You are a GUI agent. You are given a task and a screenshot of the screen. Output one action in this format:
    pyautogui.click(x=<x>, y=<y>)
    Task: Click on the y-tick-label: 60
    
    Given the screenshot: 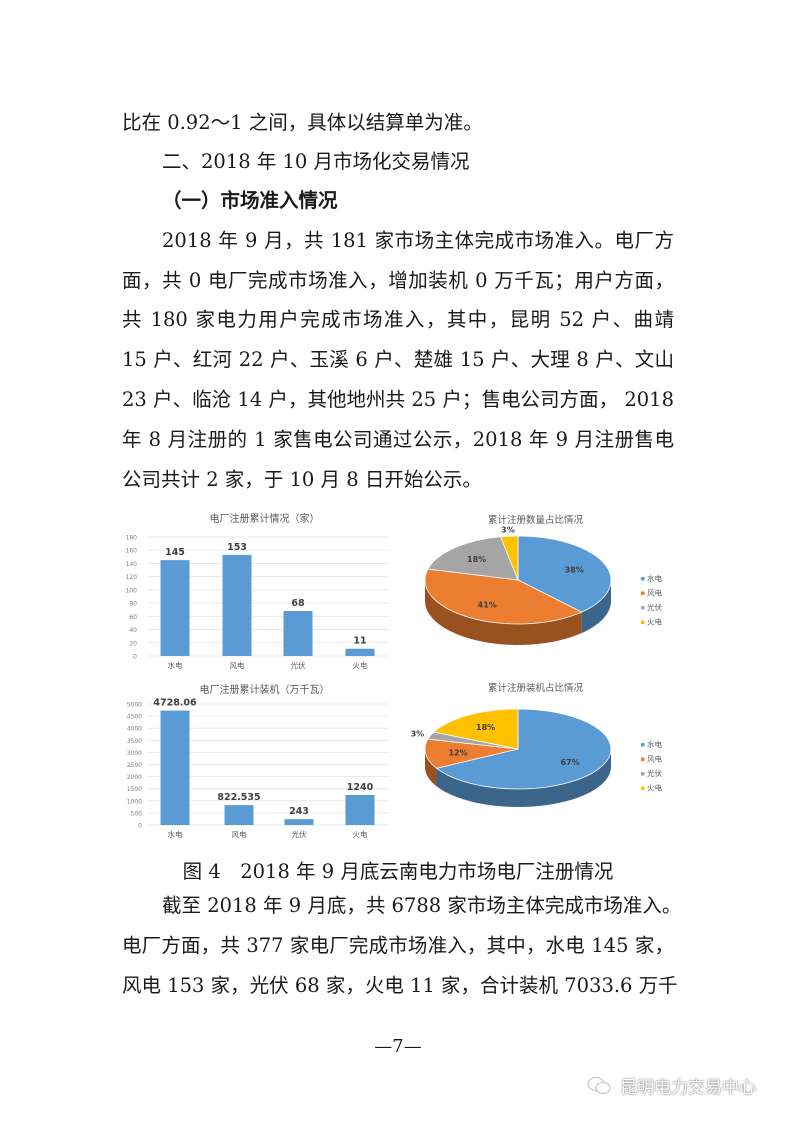 What is the action you would take?
    pyautogui.click(x=133, y=617)
    